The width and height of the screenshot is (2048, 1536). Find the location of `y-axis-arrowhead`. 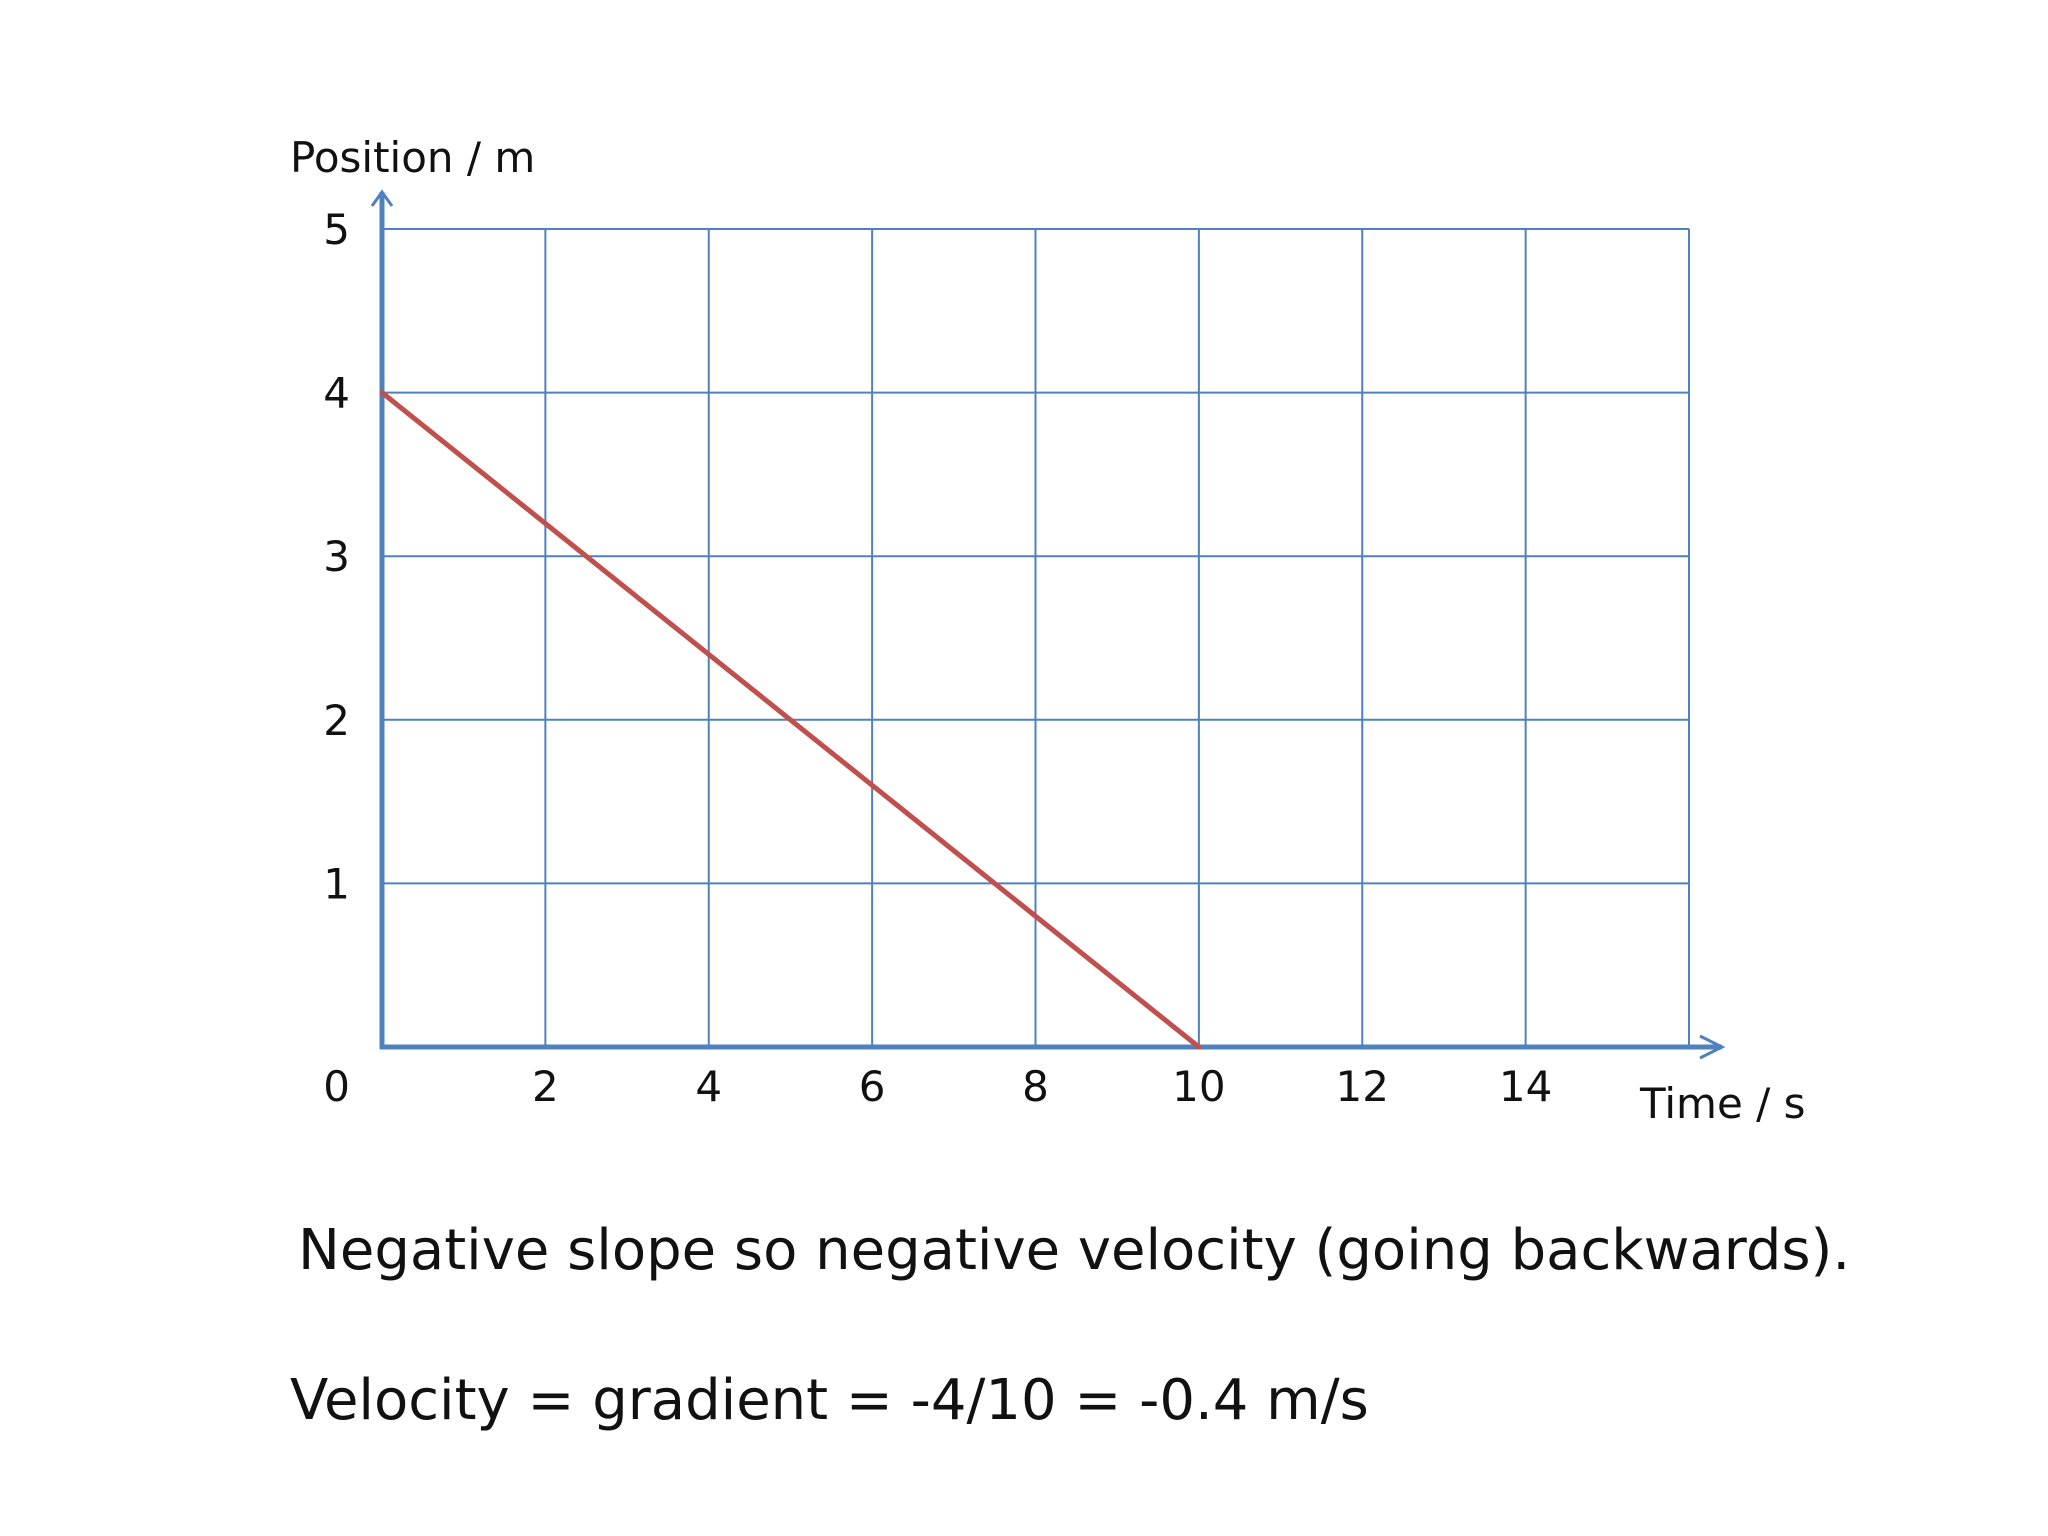

y-axis-arrowhead is located at coordinates (382, 198).